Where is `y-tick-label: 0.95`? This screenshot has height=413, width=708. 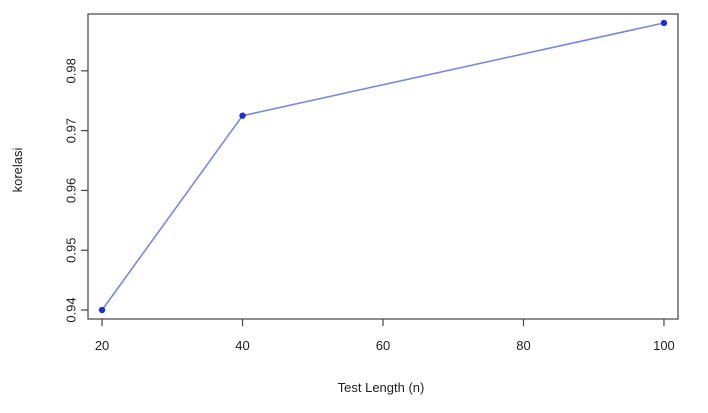
y-tick-label: 0.95 is located at coordinates (71, 250).